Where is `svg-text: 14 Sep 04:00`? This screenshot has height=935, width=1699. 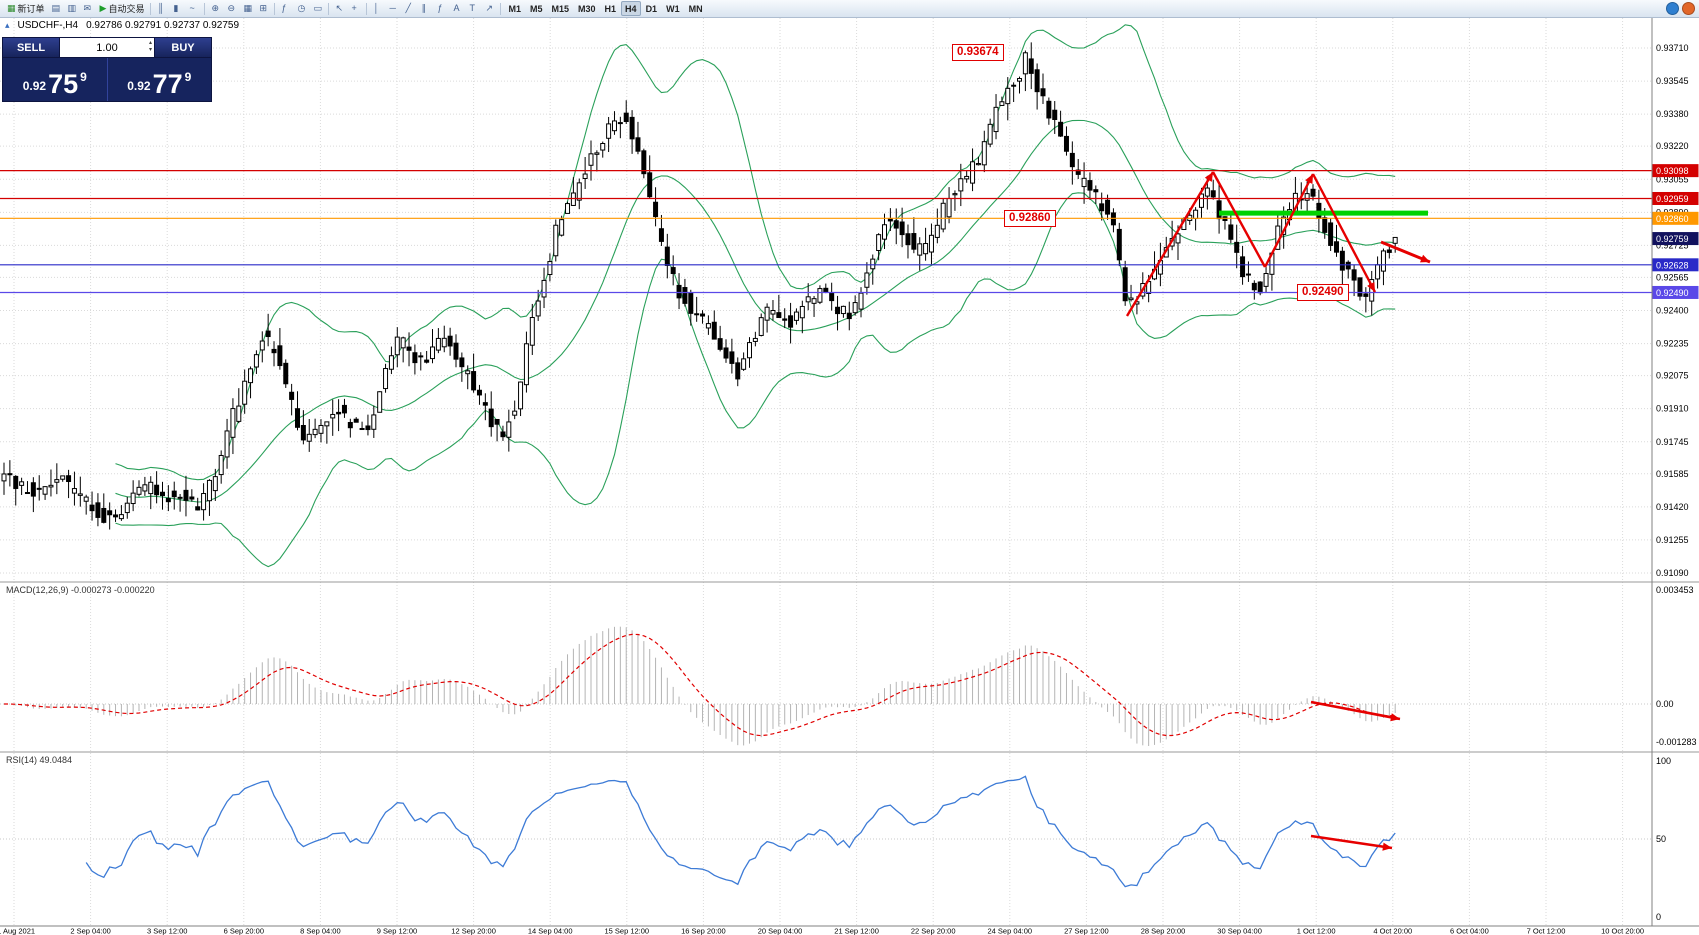
svg-text: 14 Sep 04:00 is located at coordinates (550, 931).